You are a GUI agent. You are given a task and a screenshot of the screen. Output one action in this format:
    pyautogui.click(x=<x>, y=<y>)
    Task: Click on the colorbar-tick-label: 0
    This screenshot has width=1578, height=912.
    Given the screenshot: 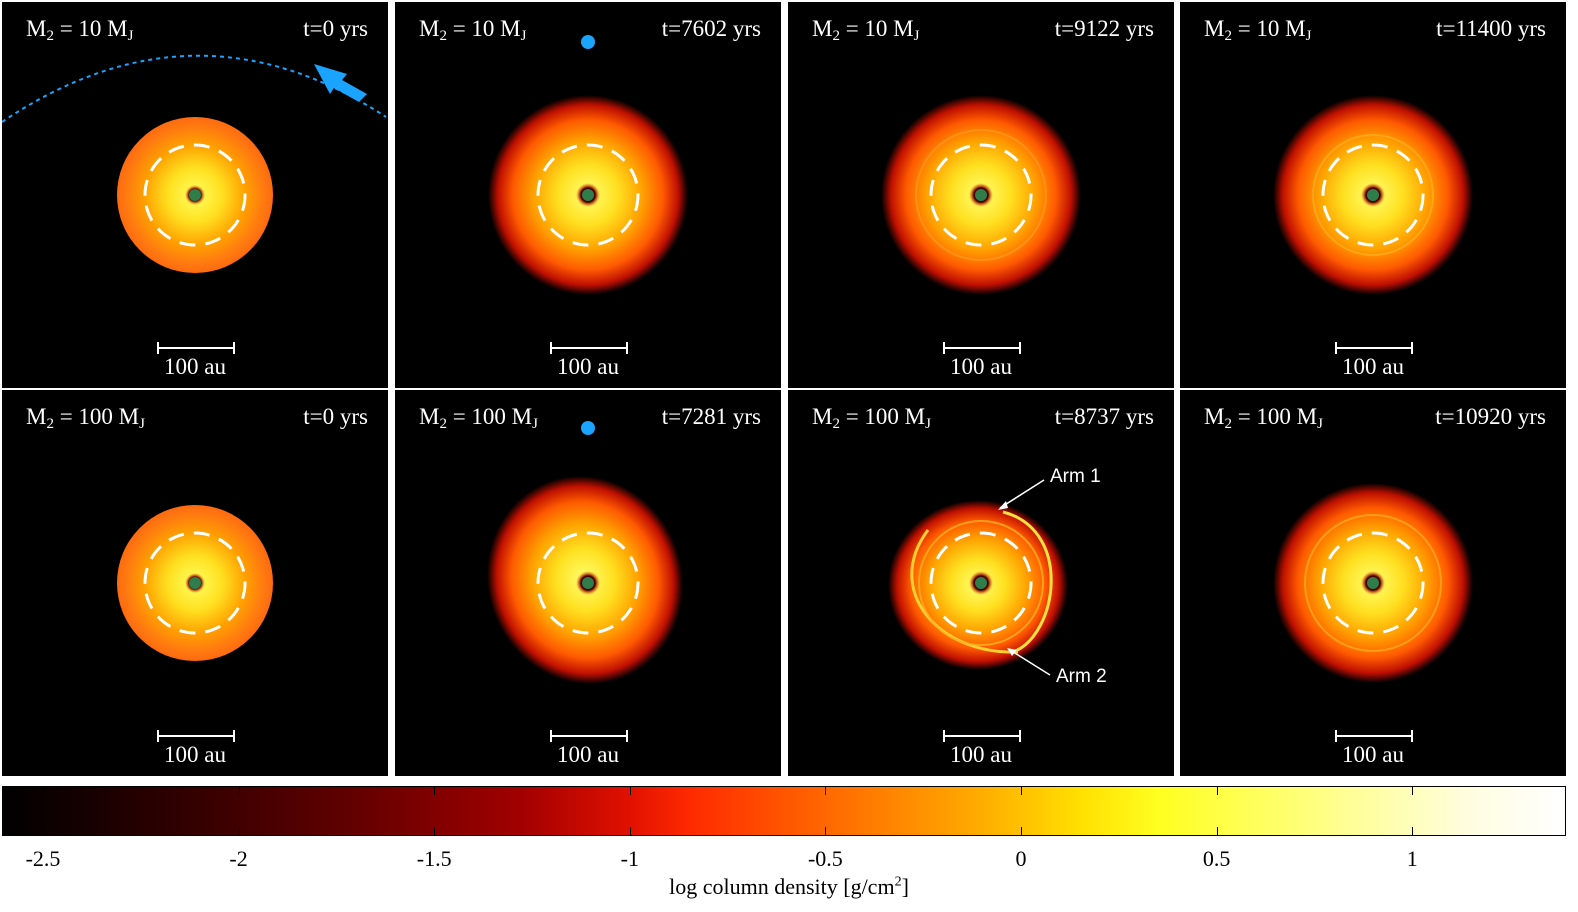 What is the action you would take?
    pyautogui.click(x=1021, y=858)
    